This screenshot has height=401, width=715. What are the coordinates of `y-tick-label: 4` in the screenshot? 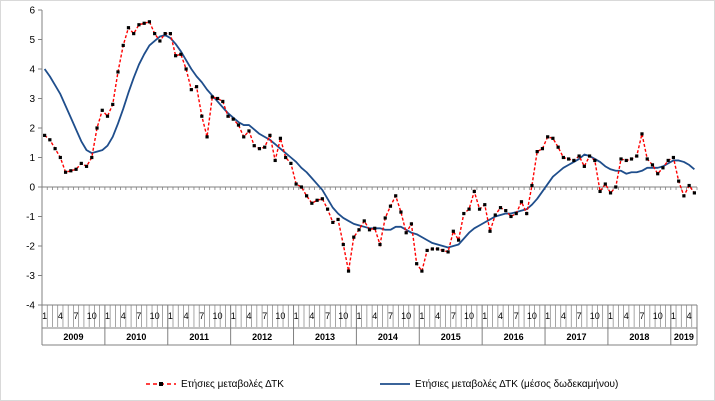 It's located at (32, 70).